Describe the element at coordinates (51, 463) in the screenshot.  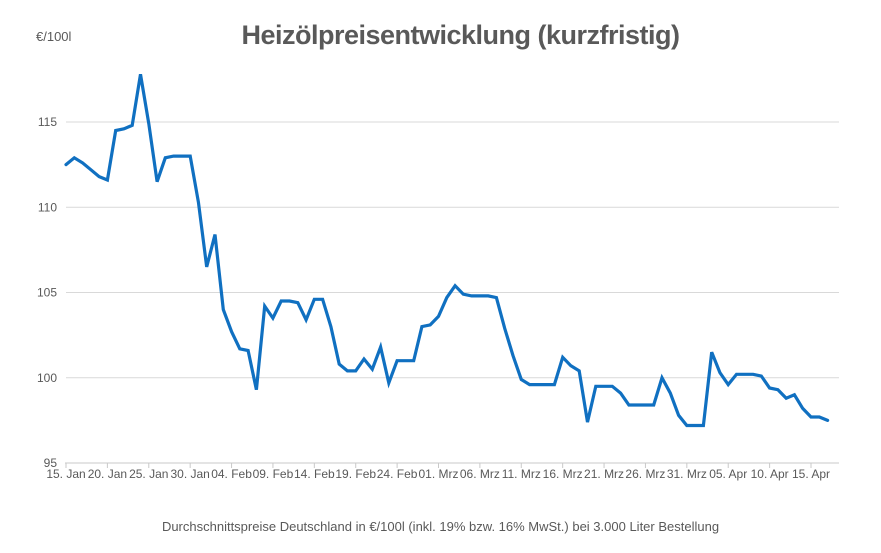
I see `y-axis-tick-label: 95` at that location.